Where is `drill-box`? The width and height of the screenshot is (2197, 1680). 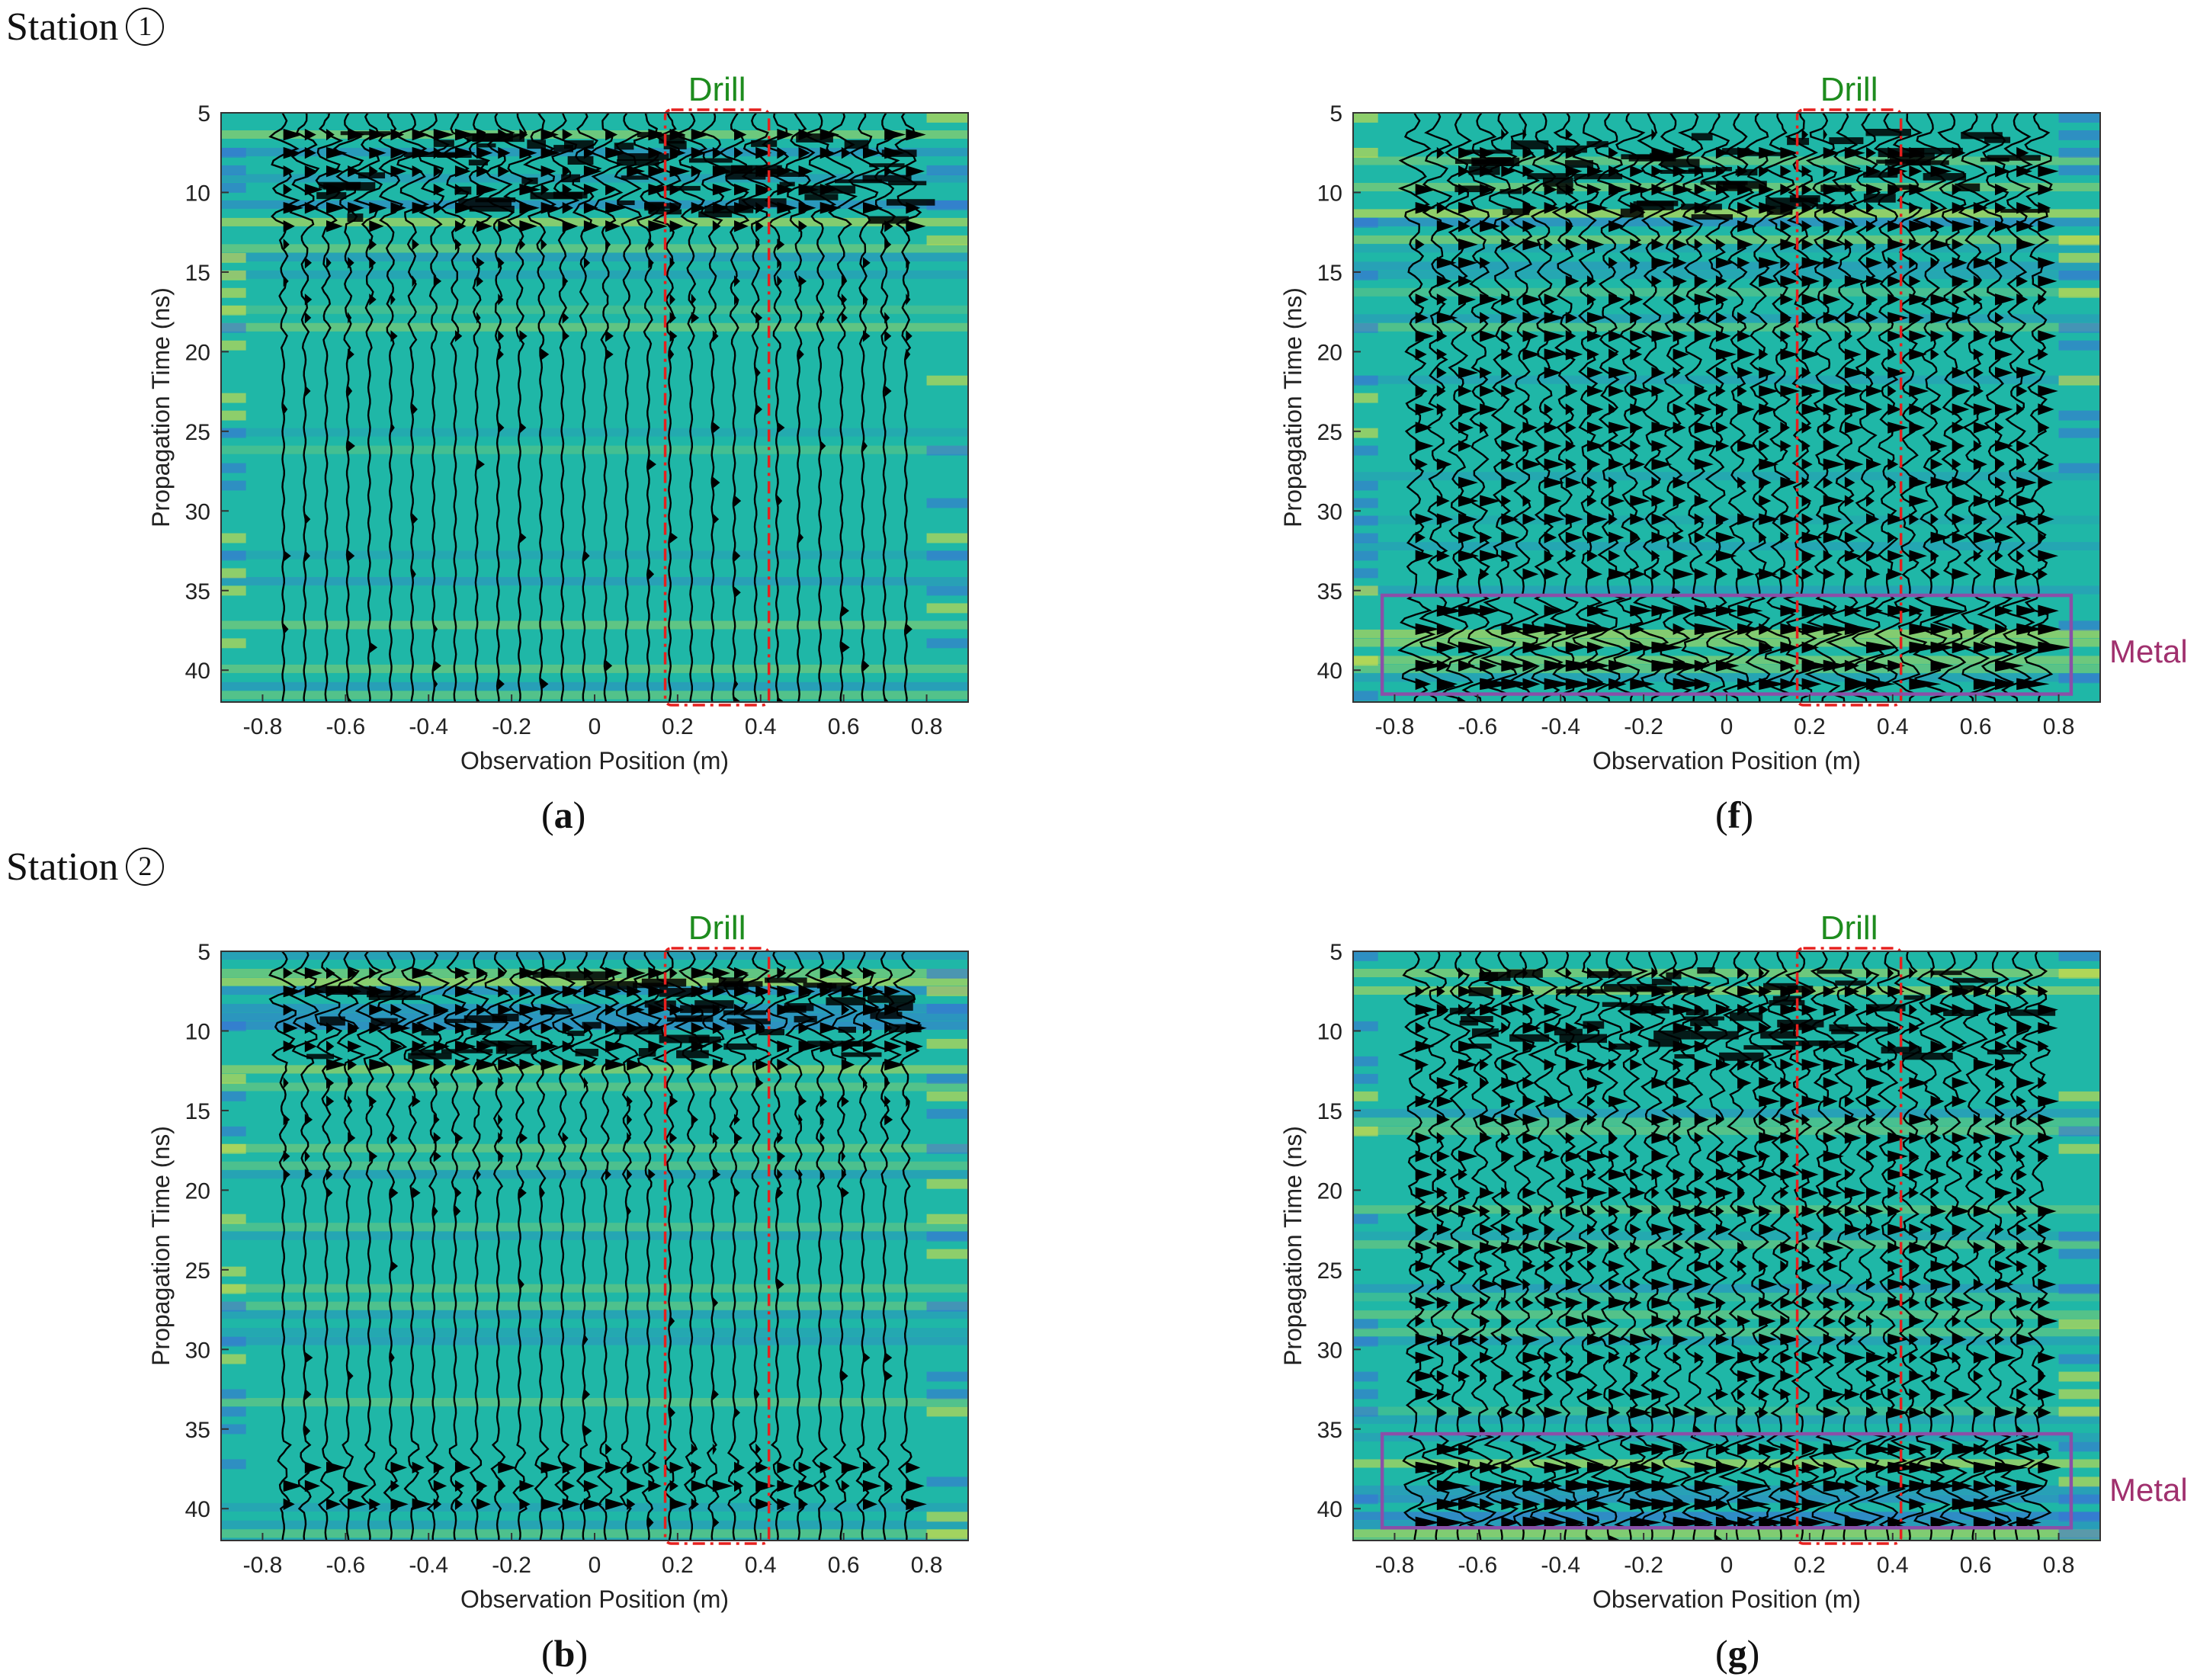 drill-box is located at coordinates (1849, 407).